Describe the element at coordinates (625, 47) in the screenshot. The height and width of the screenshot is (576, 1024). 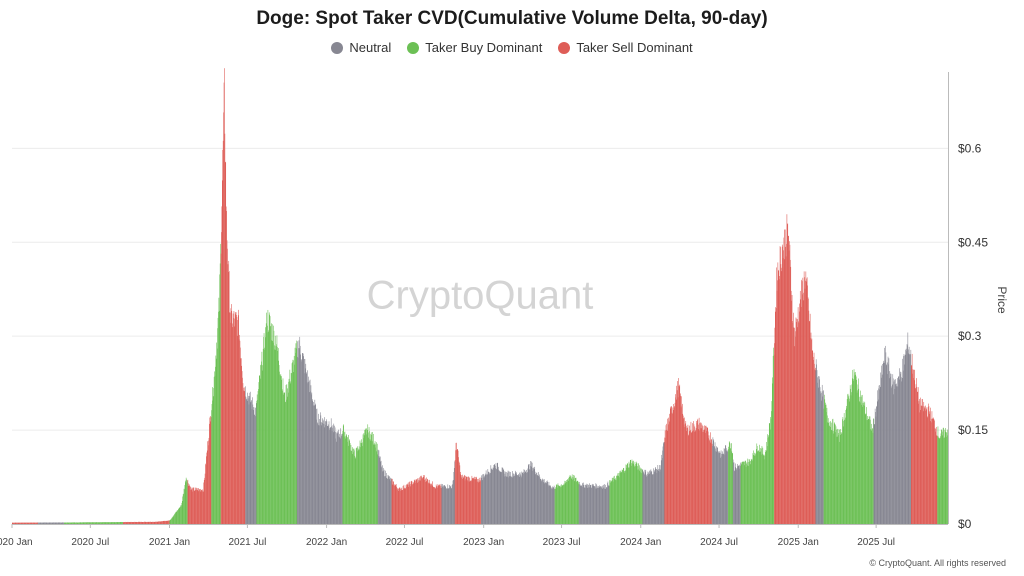
I see `legend-item-taker-sell: Taker Sell Dominant` at that location.